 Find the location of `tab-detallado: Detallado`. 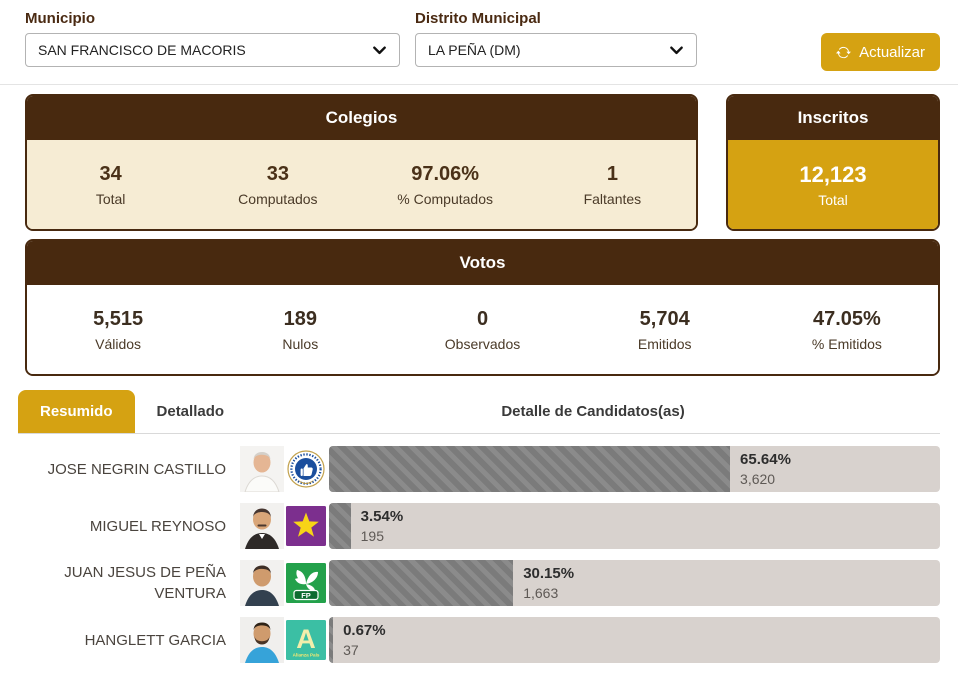

tab-detallado: Detallado is located at coordinates (190, 411).